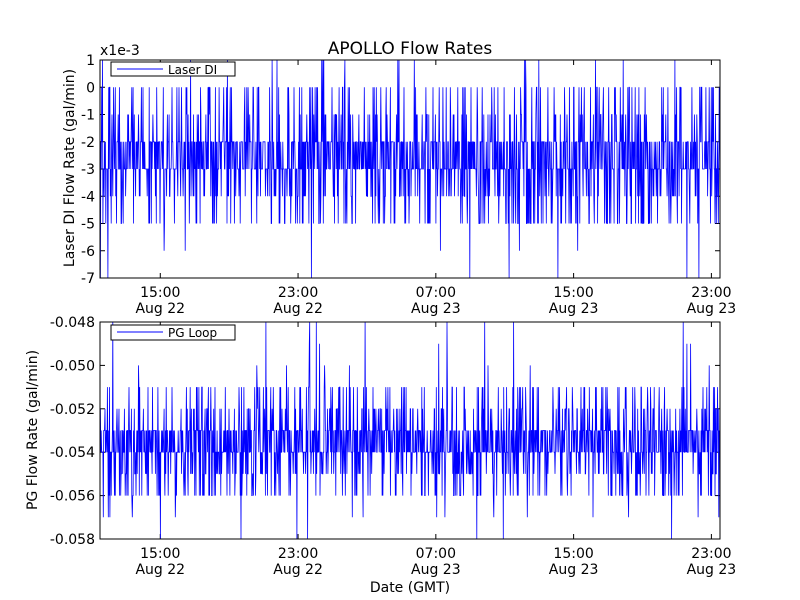 The height and width of the screenshot is (600, 800). I want to click on top-y-tick-label: -4, so click(88, 197).